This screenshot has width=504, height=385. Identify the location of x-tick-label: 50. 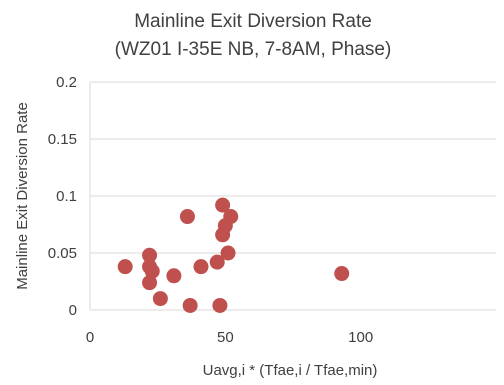
(225, 337).